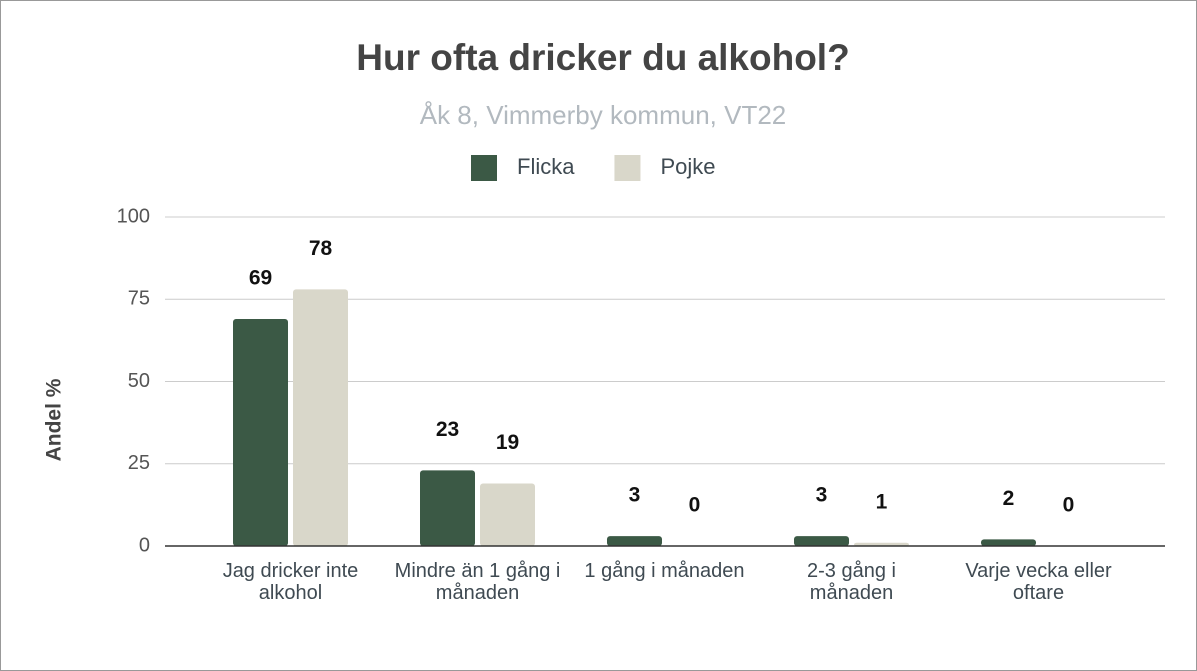 Image resolution: width=1197 pixels, height=671 pixels. What do you see at coordinates (139, 381) in the screenshot?
I see `y-tick-label: 50` at bounding box center [139, 381].